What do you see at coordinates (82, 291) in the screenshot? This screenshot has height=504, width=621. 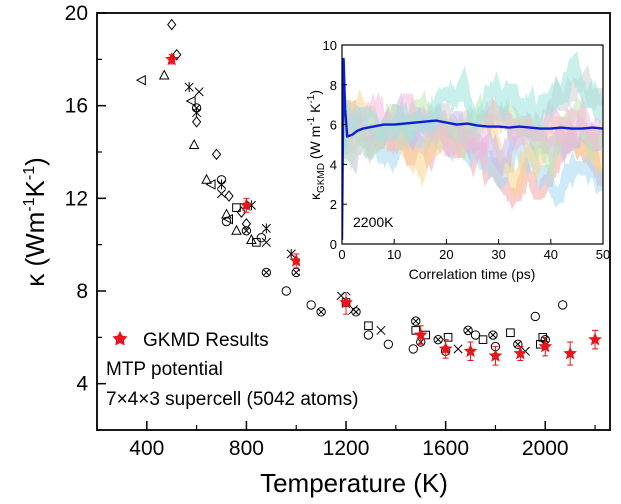 I see `y-tick-label: 8` at bounding box center [82, 291].